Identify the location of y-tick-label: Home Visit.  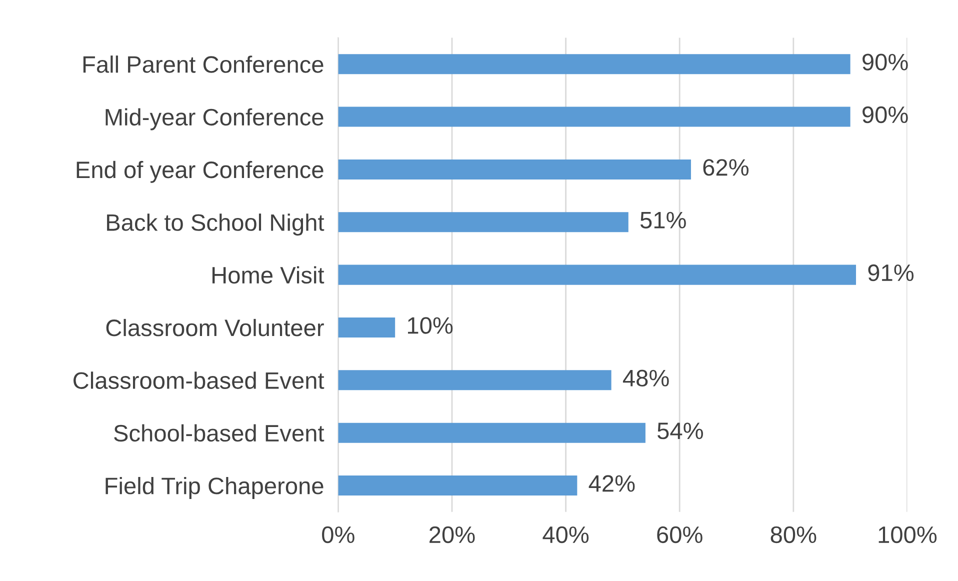
(268, 275).